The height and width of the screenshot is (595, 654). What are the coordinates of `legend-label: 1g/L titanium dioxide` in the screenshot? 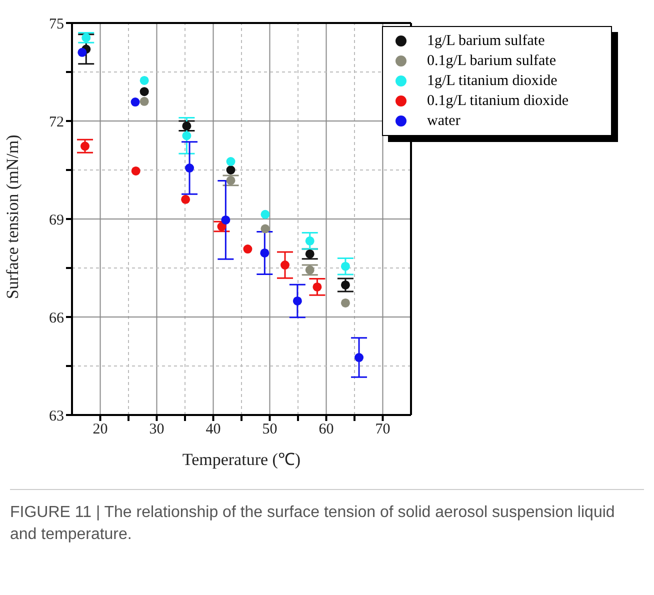 It's located at (492, 81).